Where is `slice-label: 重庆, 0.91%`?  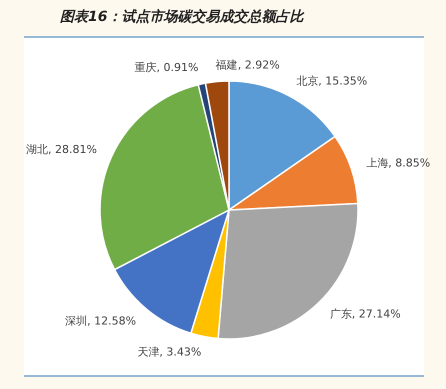
slice-label: 重庆, 0.91% is located at coordinates (166, 67).